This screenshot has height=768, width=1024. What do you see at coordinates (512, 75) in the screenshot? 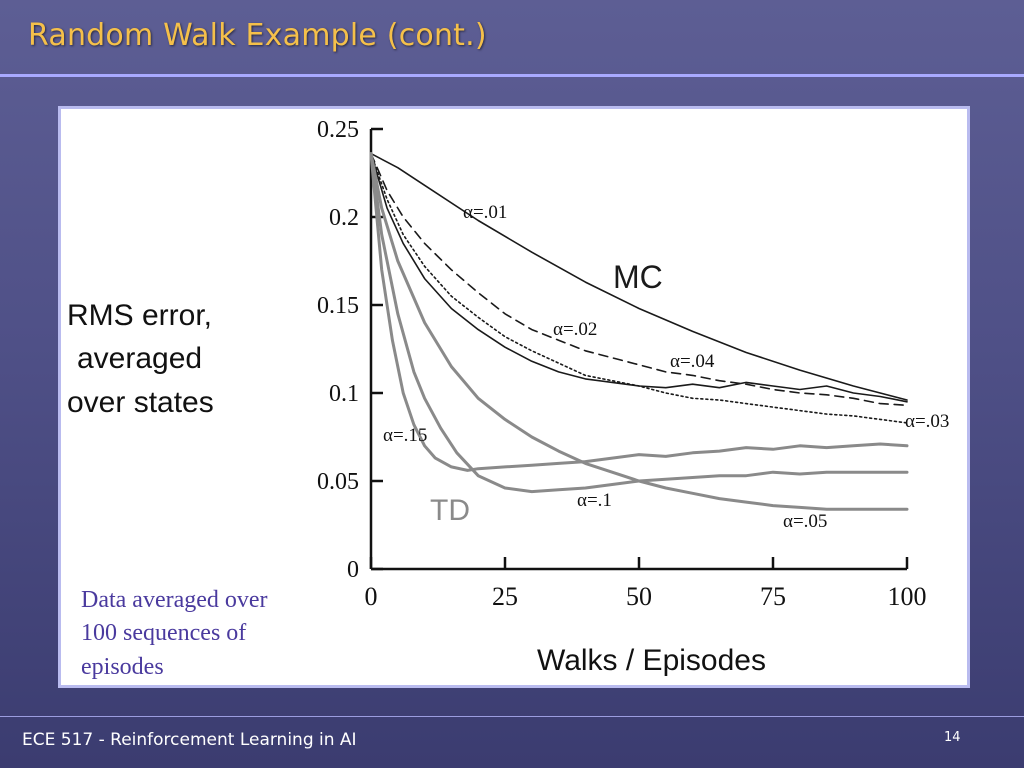
I see `title-divider` at bounding box center [512, 75].